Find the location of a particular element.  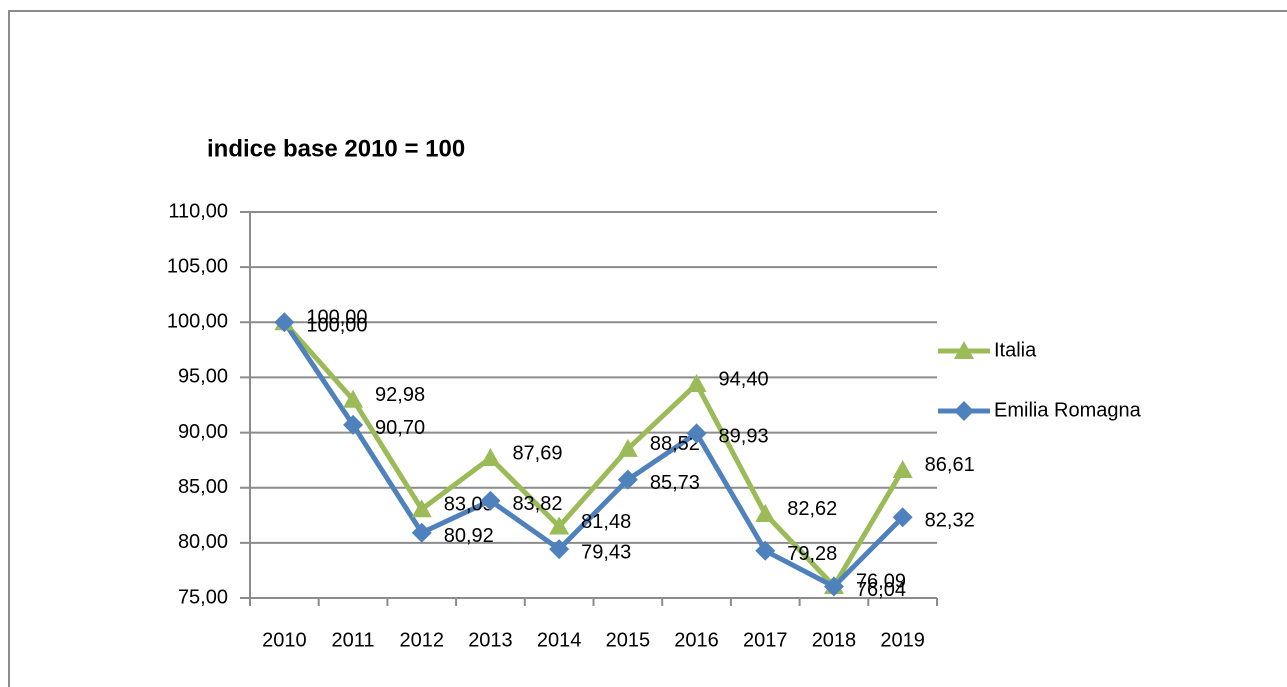

y-tick-label: 100,00 is located at coordinates (197, 322).